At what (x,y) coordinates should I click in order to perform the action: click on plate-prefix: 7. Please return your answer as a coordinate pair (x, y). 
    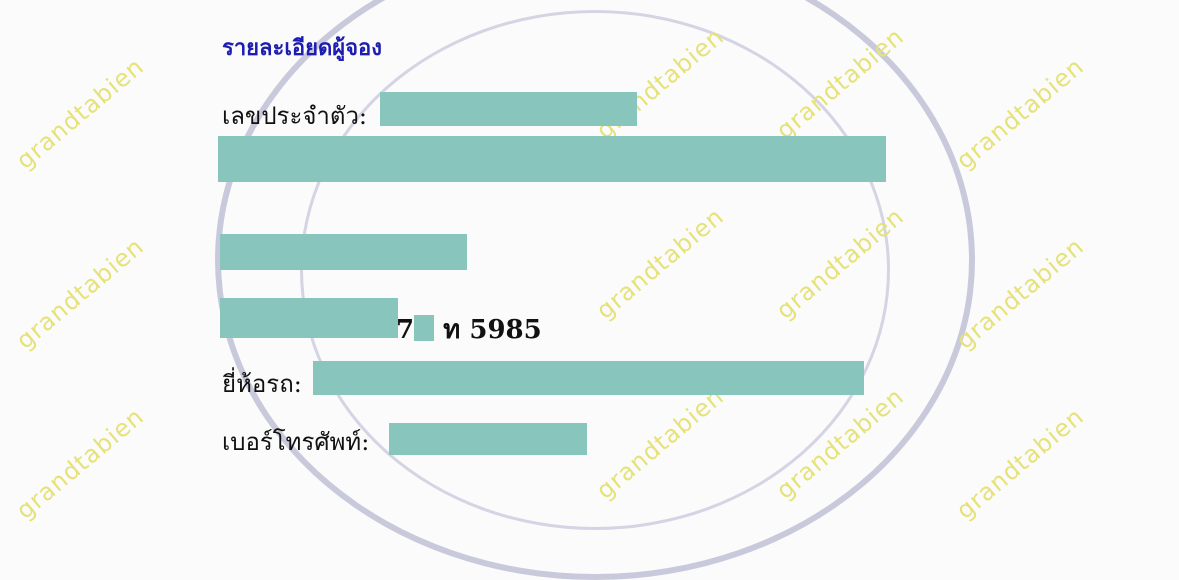
    Looking at the image, I should click on (405, 330).